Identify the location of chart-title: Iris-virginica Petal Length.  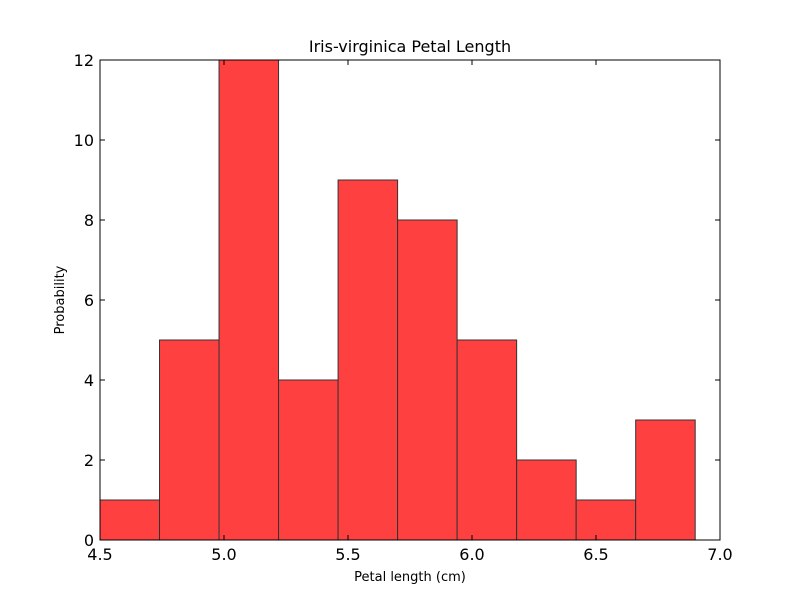
(410, 46).